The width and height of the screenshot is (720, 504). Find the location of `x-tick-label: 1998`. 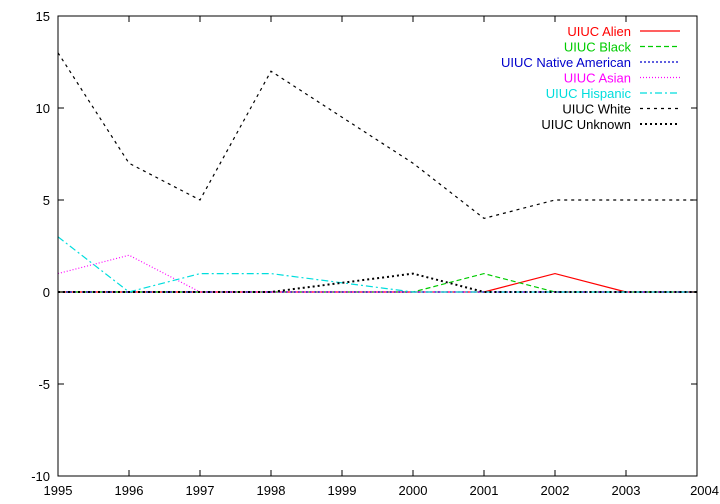

x-tick-label: 1998 is located at coordinates (271, 490).